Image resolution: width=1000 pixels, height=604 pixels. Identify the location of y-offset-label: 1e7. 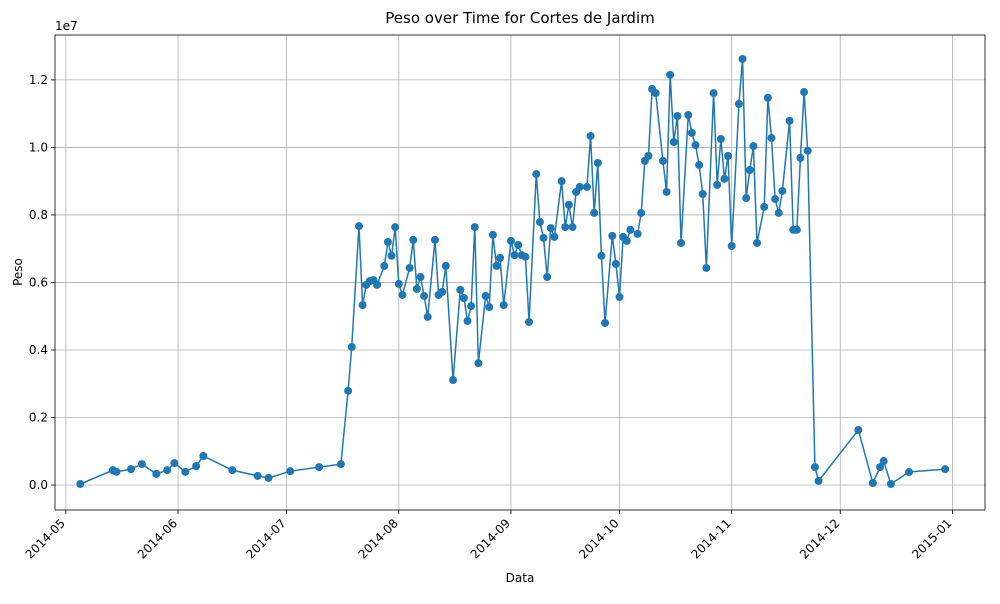
(66, 26).